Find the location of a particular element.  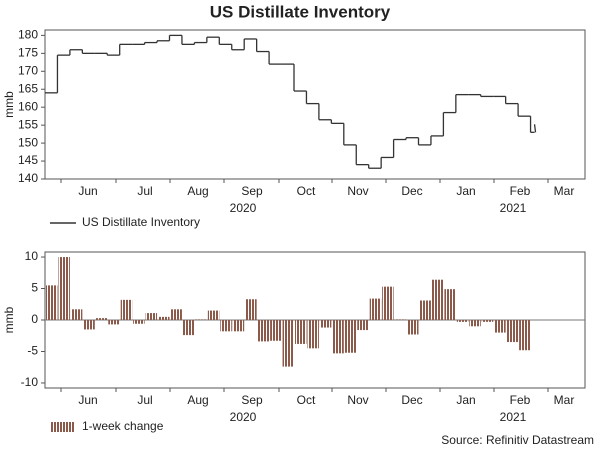

y-tick-label: 5 is located at coordinates (34, 288).